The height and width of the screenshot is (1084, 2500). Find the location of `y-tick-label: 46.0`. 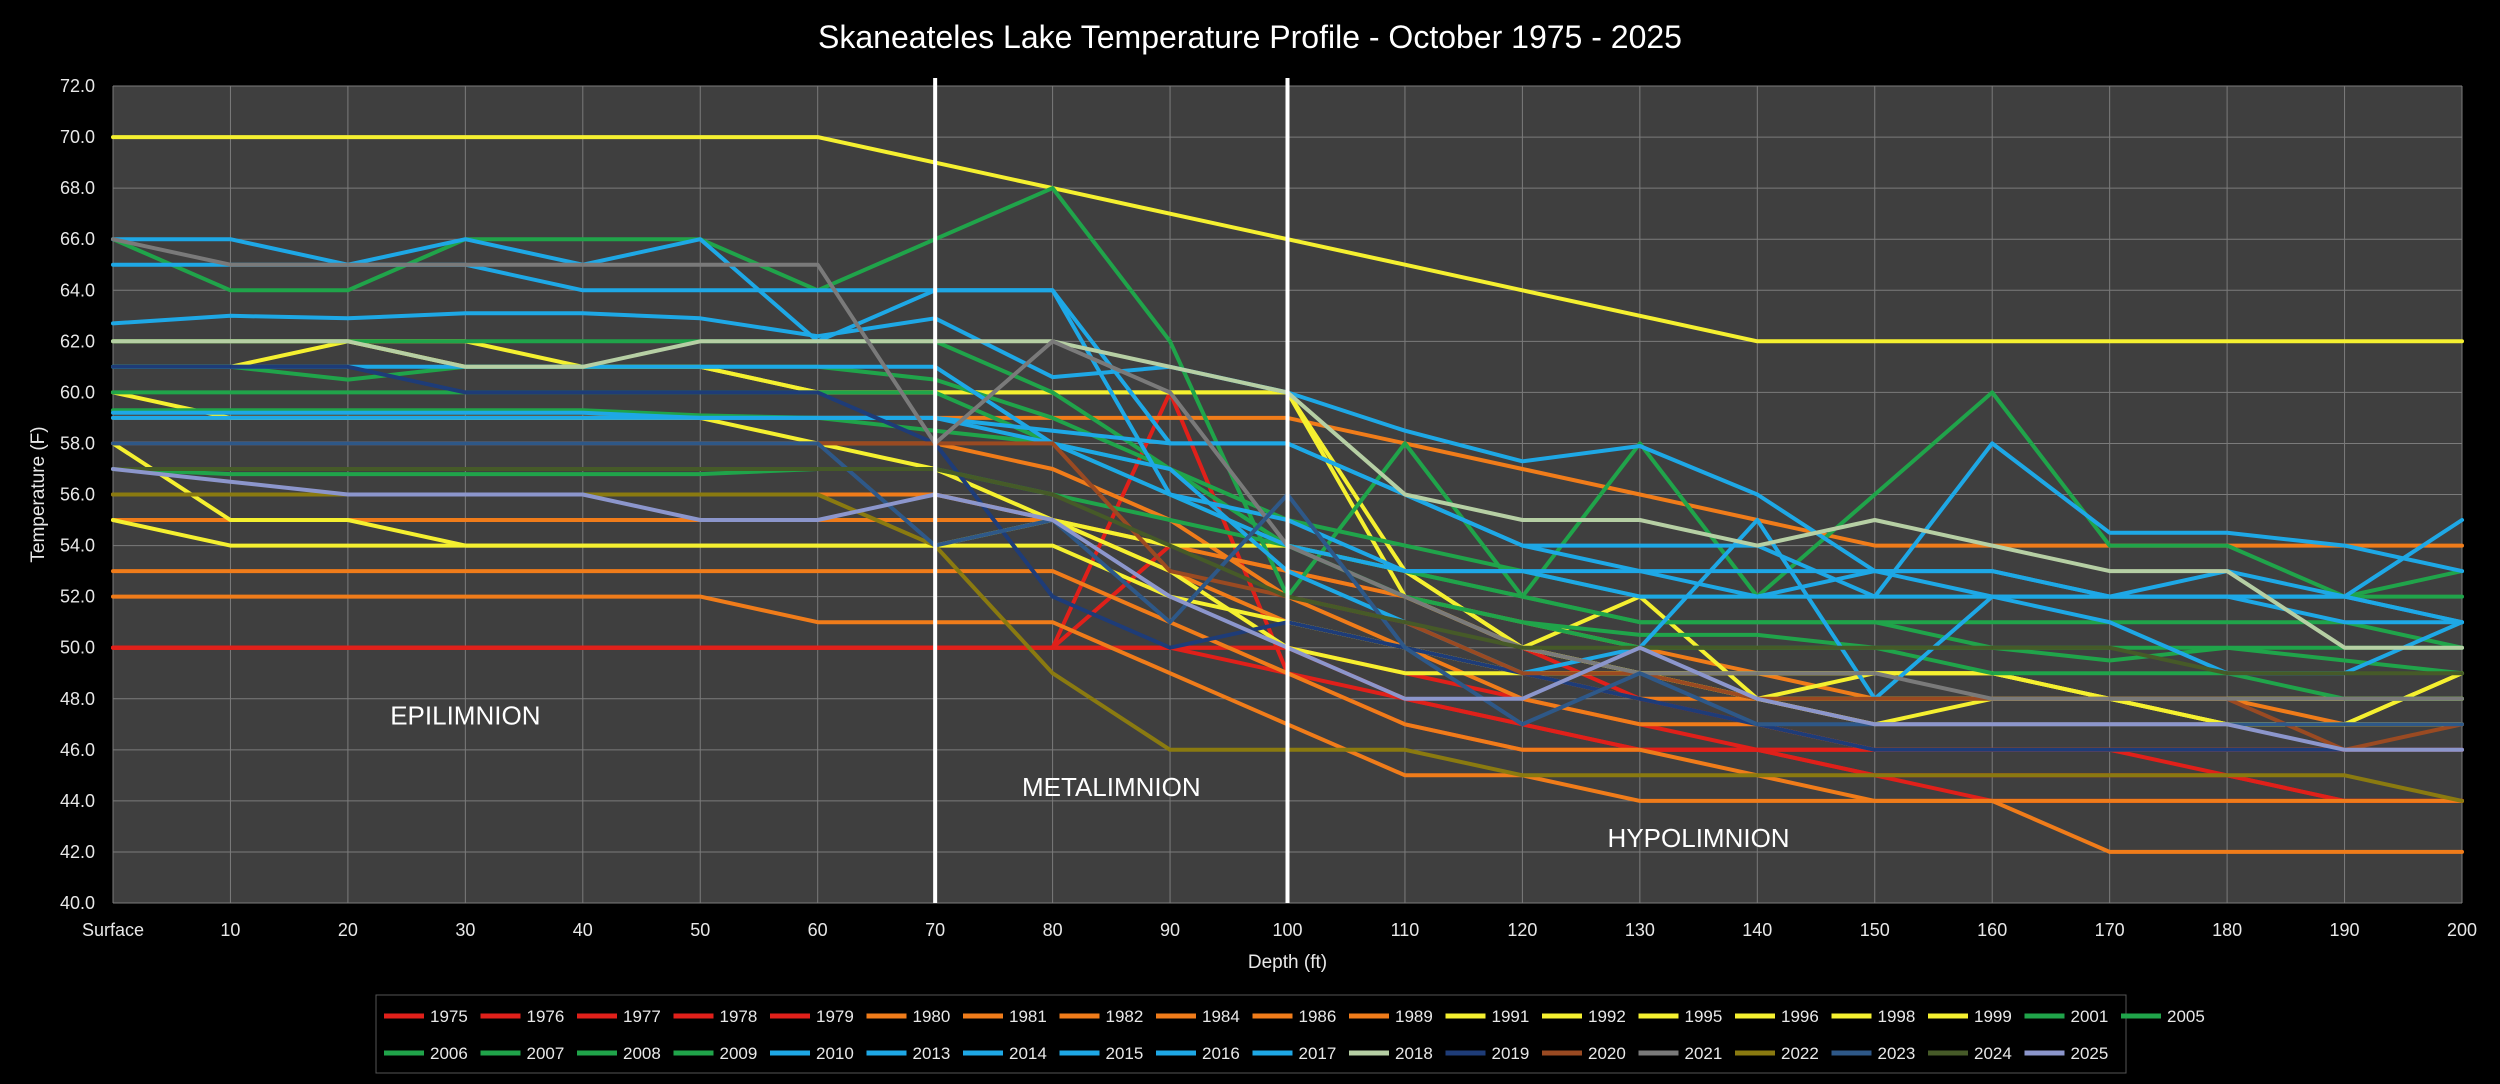

y-tick-label: 46.0 is located at coordinates (77, 750).